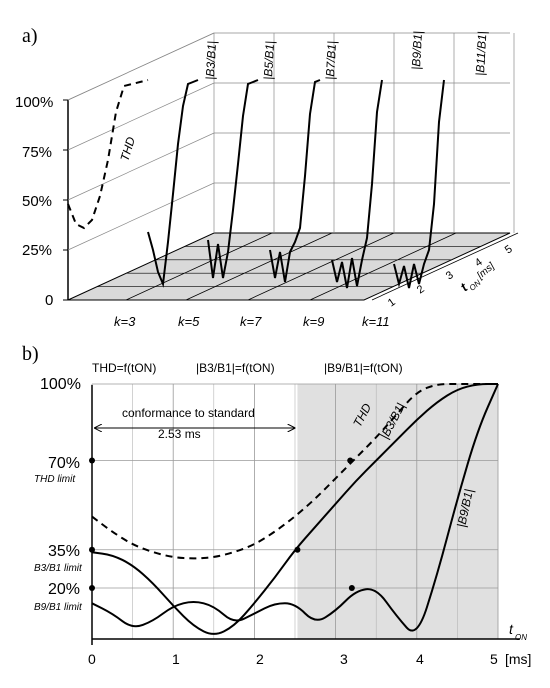  What do you see at coordinates (211, 61) in the screenshot?
I see `a-label-b3: |B3/B1|` at bounding box center [211, 61].